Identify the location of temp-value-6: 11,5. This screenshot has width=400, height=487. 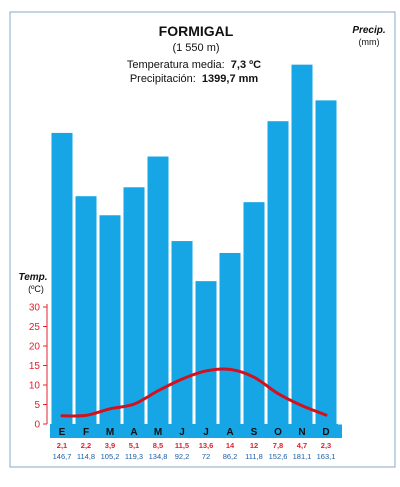
(182, 445).